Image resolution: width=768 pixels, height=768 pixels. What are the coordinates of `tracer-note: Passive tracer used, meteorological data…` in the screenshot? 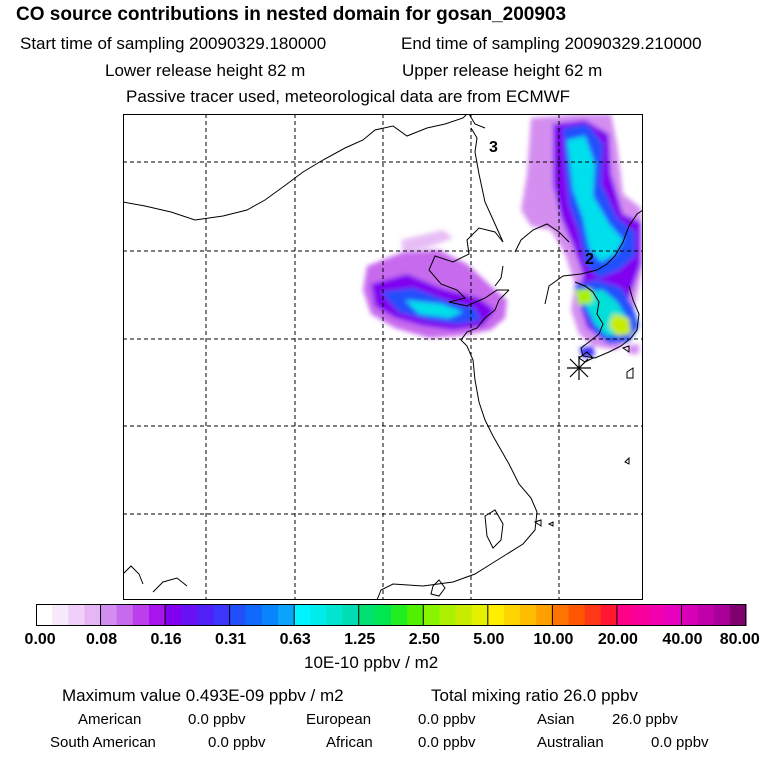 It's located at (348, 96).